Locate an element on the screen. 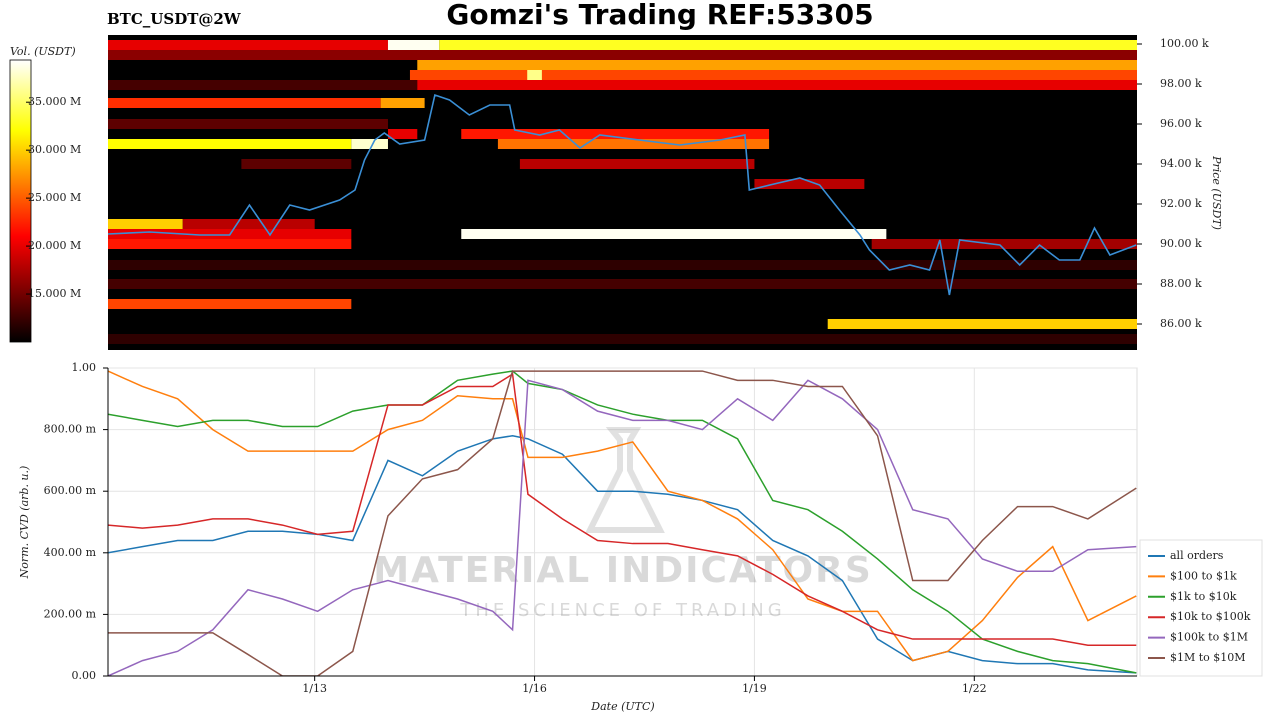 The height and width of the screenshot is (720, 1280). legend-label: $1k to $10k is located at coordinates (1203, 596).